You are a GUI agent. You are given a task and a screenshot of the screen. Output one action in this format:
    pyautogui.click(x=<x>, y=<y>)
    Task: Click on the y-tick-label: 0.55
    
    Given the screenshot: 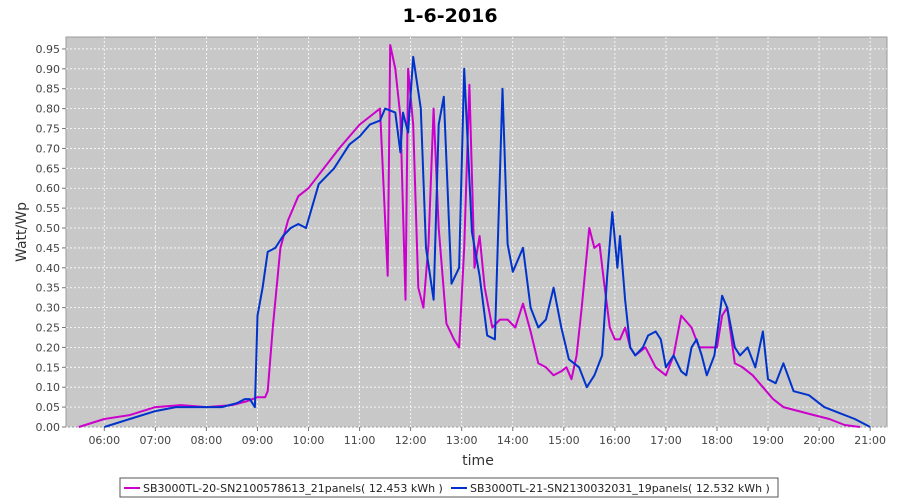 What is the action you would take?
    pyautogui.click(x=48, y=208)
    